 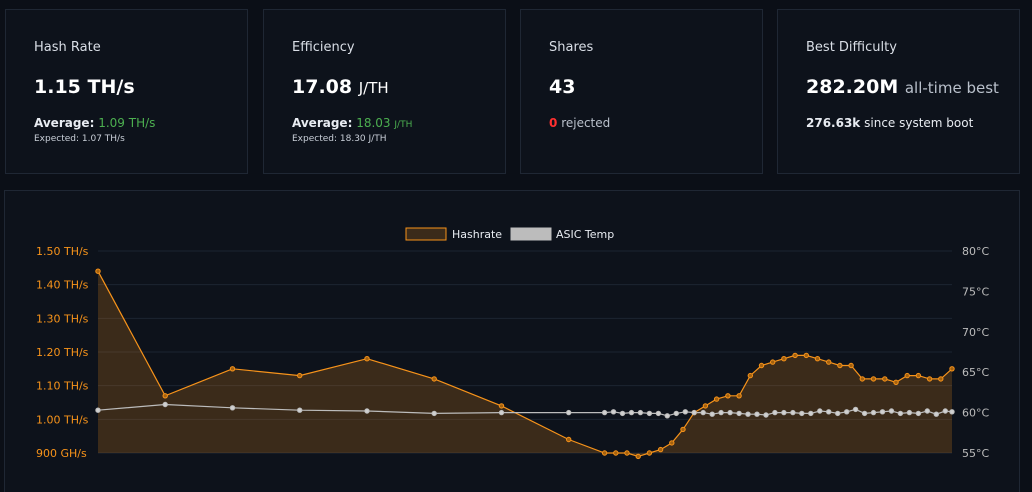 I want to click on efficiency-average-unit: J/TH, so click(x=403, y=125).